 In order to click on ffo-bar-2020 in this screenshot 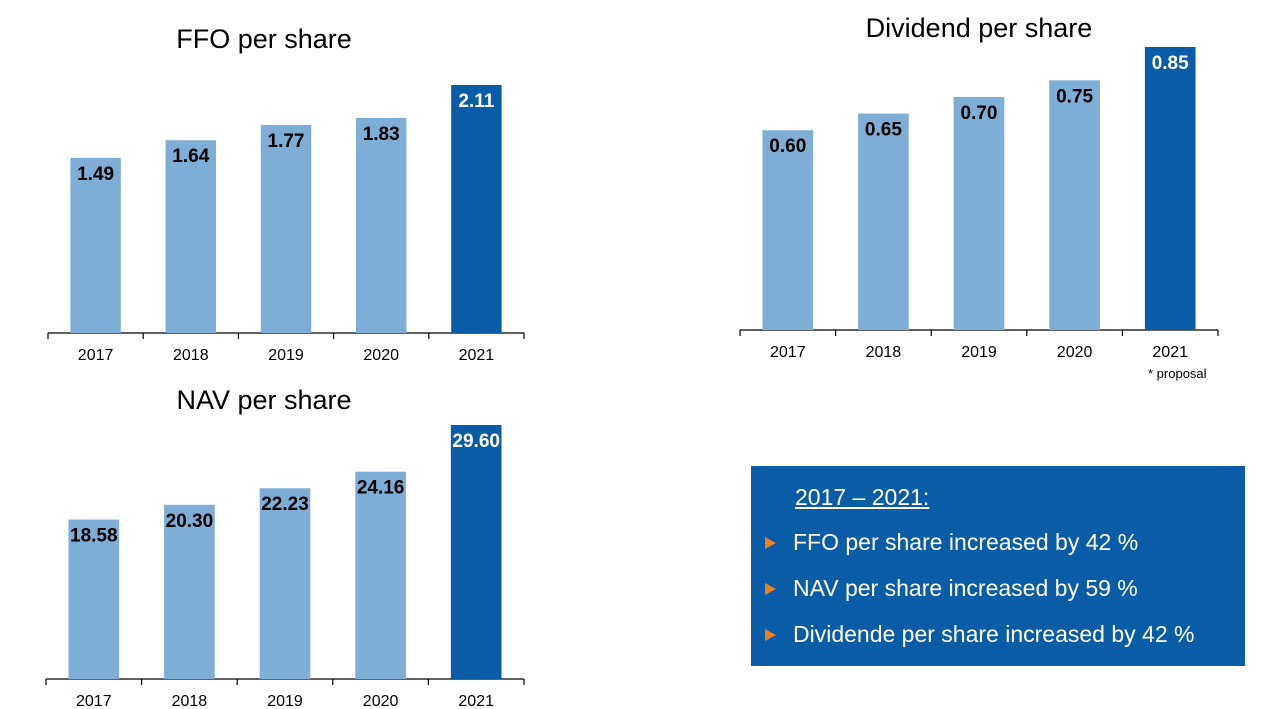, I will do `click(381, 225)`.